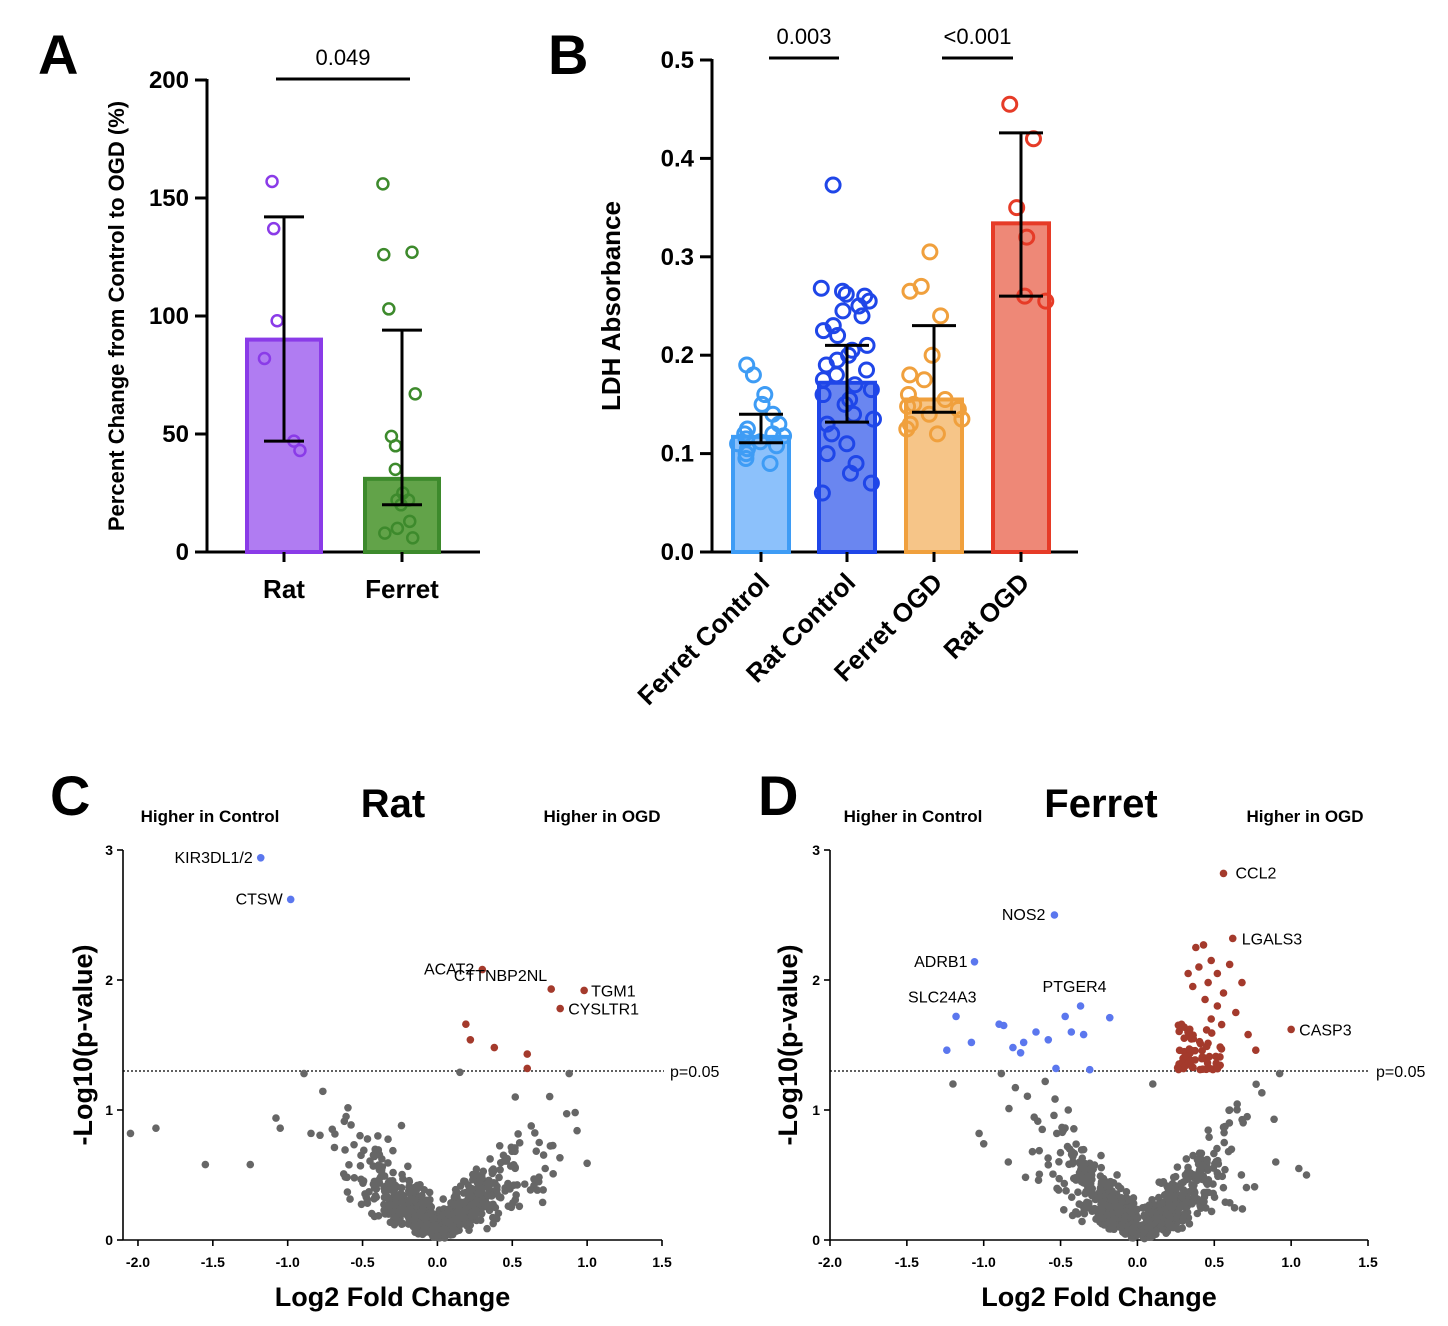 The image size is (1448, 1326). Describe the element at coordinates (934, 476) in the screenshot. I see `bar` at that location.